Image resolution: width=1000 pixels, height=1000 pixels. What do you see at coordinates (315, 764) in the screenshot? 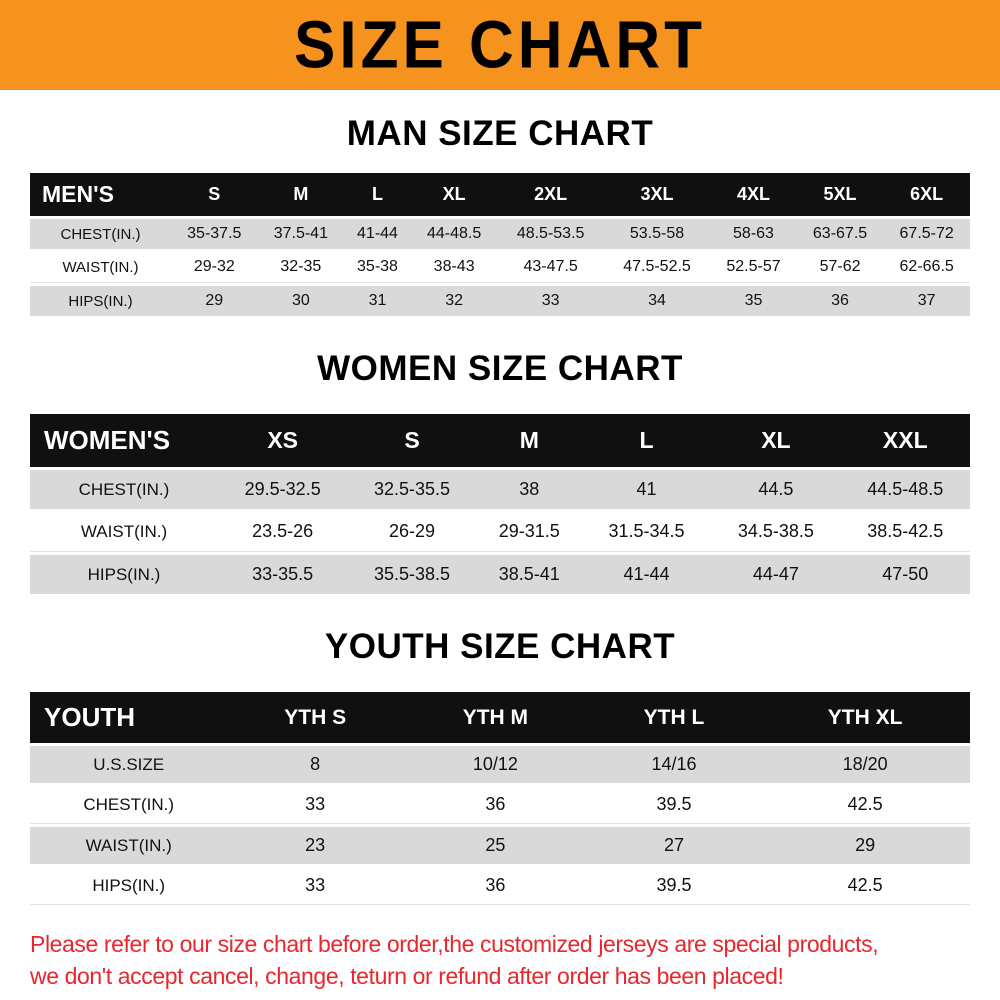
I see `value-cell: 8` at bounding box center [315, 764].